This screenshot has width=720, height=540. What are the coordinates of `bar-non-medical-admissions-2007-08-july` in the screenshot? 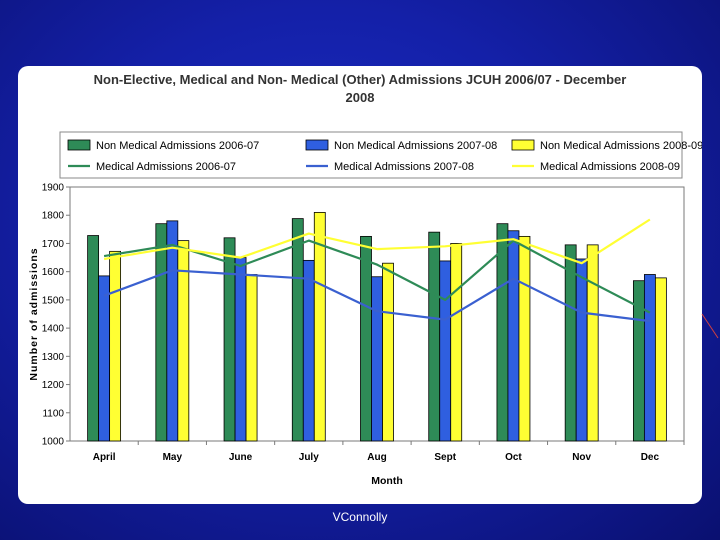 It's located at (308, 350).